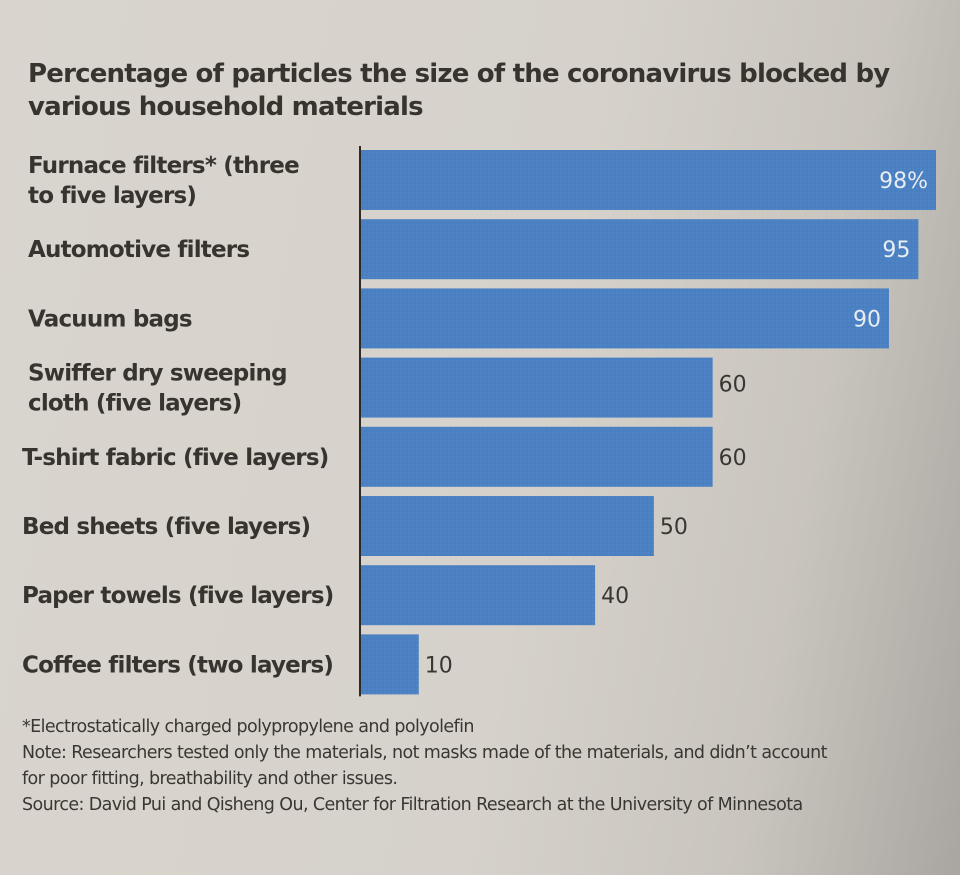  What do you see at coordinates (112, 196) in the screenshot?
I see `category-label-line: to five layers)` at bounding box center [112, 196].